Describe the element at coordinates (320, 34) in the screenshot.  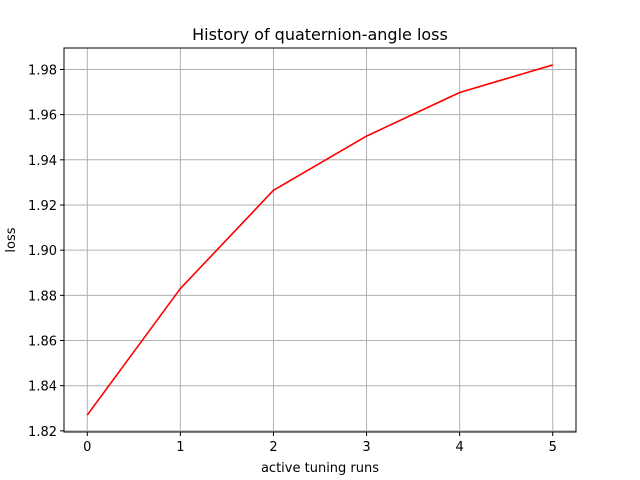
I see `chart-title: History of quaternion-angle loss` at that location.